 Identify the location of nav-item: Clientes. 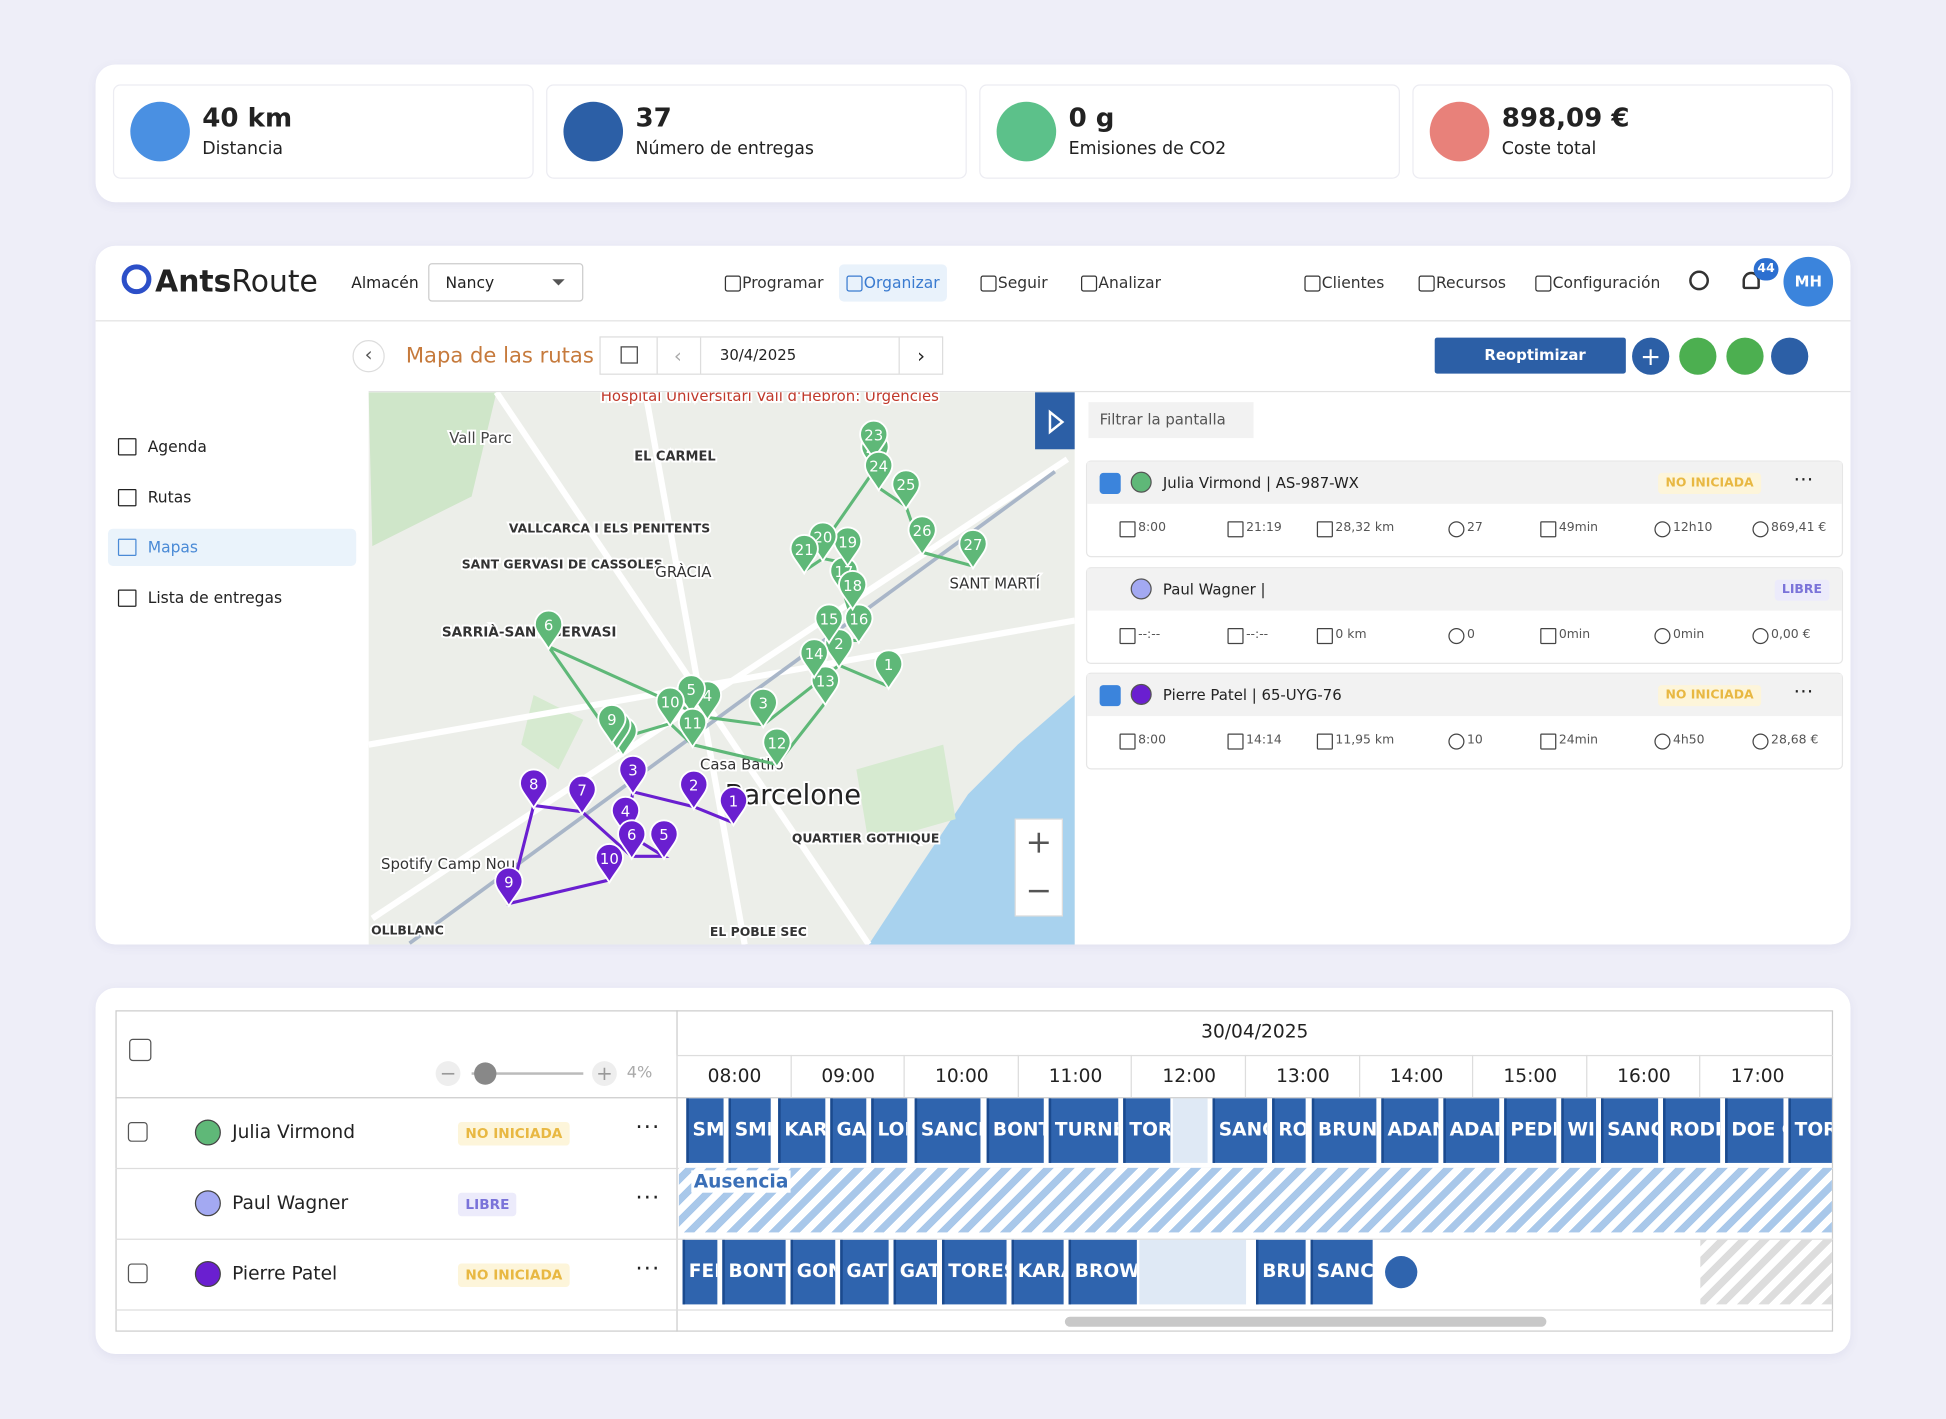
(1344, 282).